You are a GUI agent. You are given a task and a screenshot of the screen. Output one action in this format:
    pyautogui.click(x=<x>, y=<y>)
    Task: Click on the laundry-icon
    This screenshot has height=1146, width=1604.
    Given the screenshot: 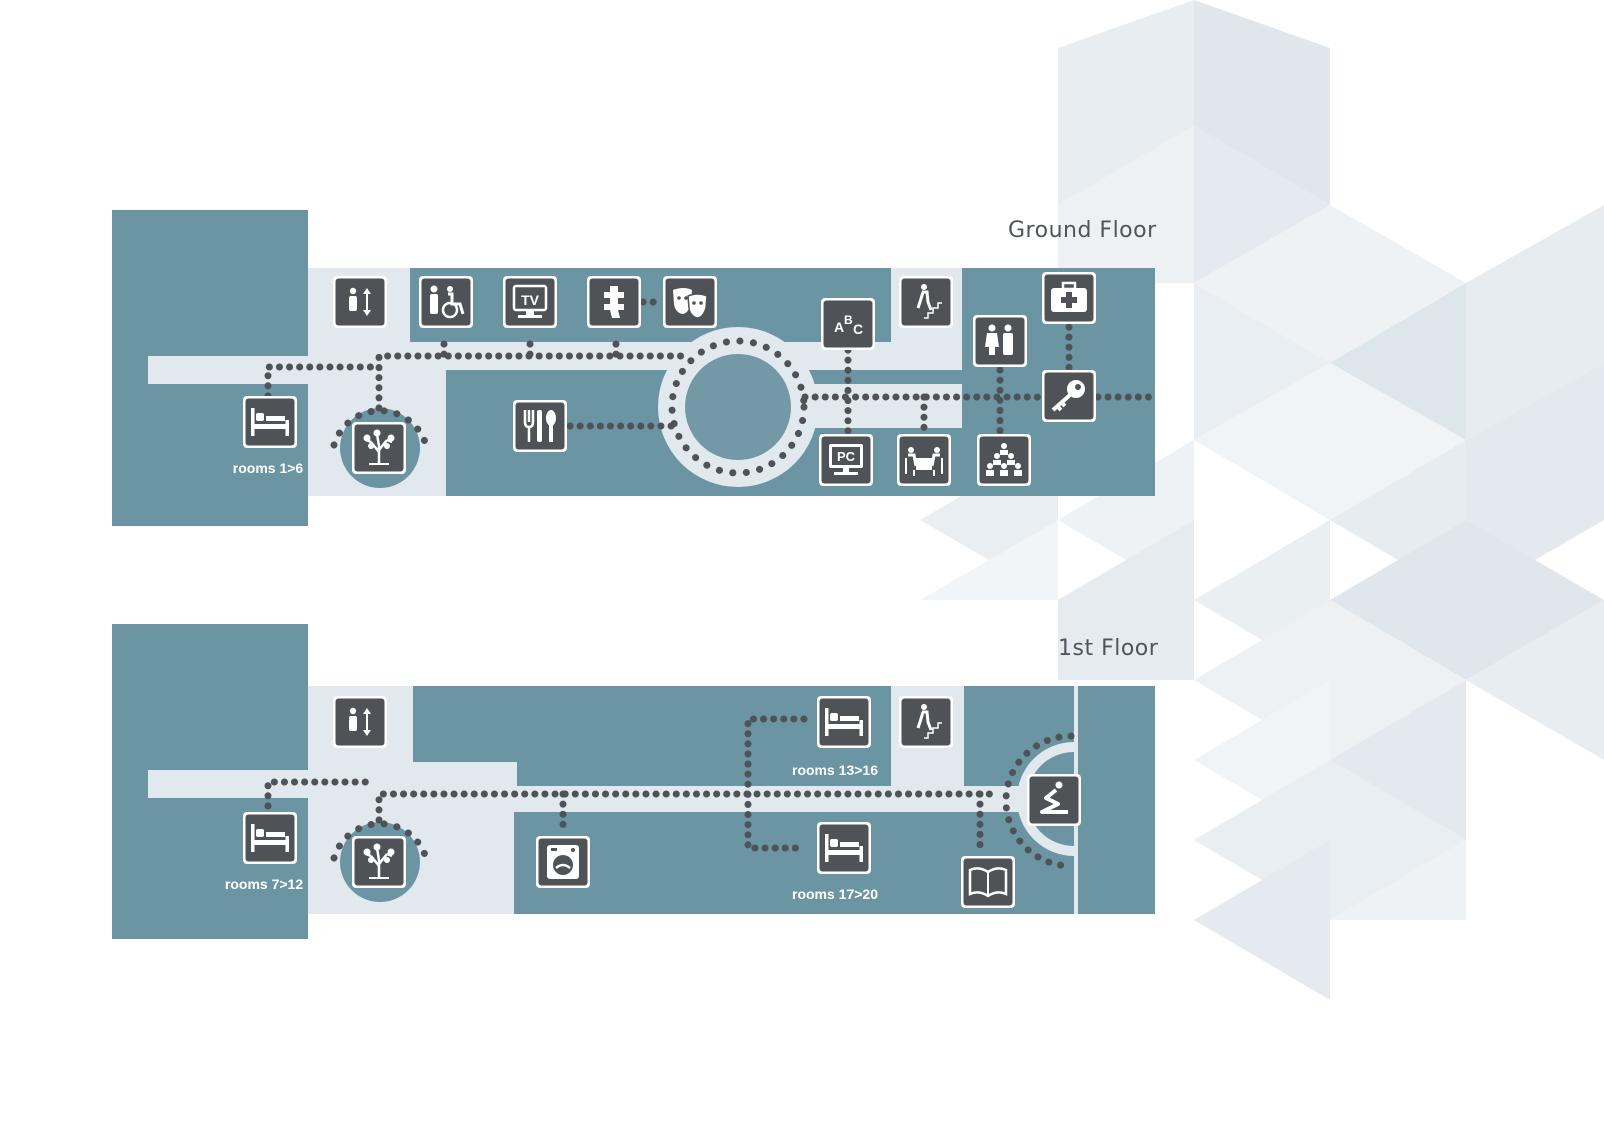 What is the action you would take?
    pyautogui.click(x=563, y=862)
    